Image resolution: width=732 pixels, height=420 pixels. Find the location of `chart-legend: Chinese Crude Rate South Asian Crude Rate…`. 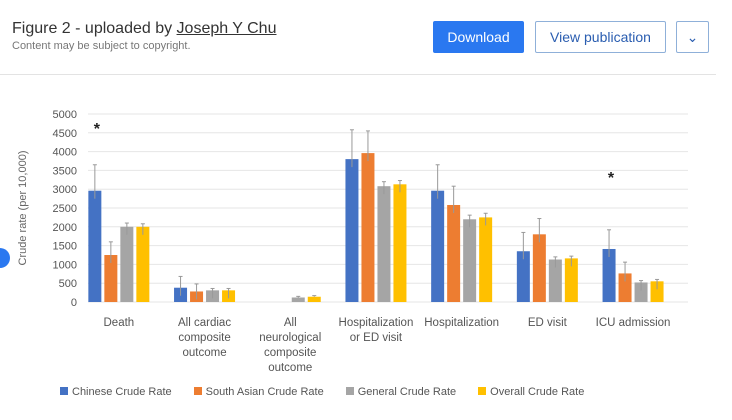

chart-legend: Chinese Crude Rate South Asian Crude Rate… is located at coordinates (322, 392).